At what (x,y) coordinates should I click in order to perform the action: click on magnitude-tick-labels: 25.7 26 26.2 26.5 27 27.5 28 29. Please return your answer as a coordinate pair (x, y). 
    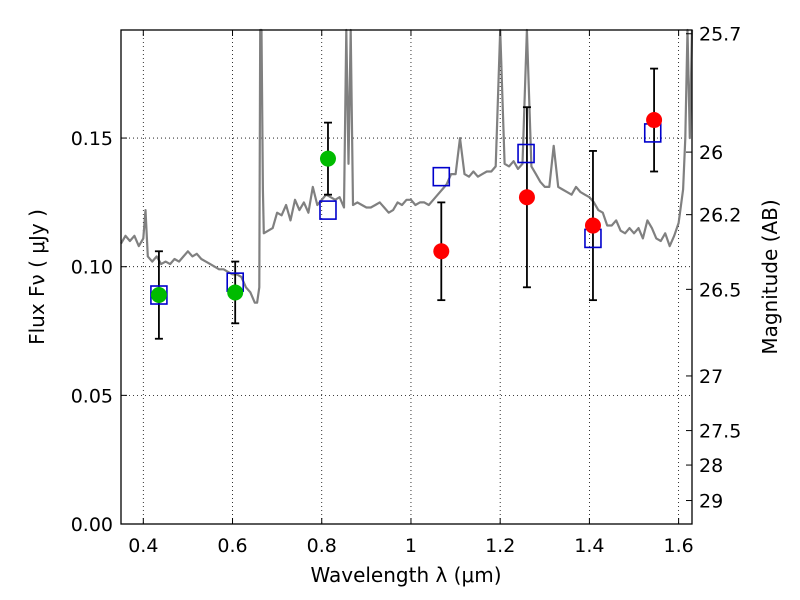
    Looking at the image, I should click on (720, 268).